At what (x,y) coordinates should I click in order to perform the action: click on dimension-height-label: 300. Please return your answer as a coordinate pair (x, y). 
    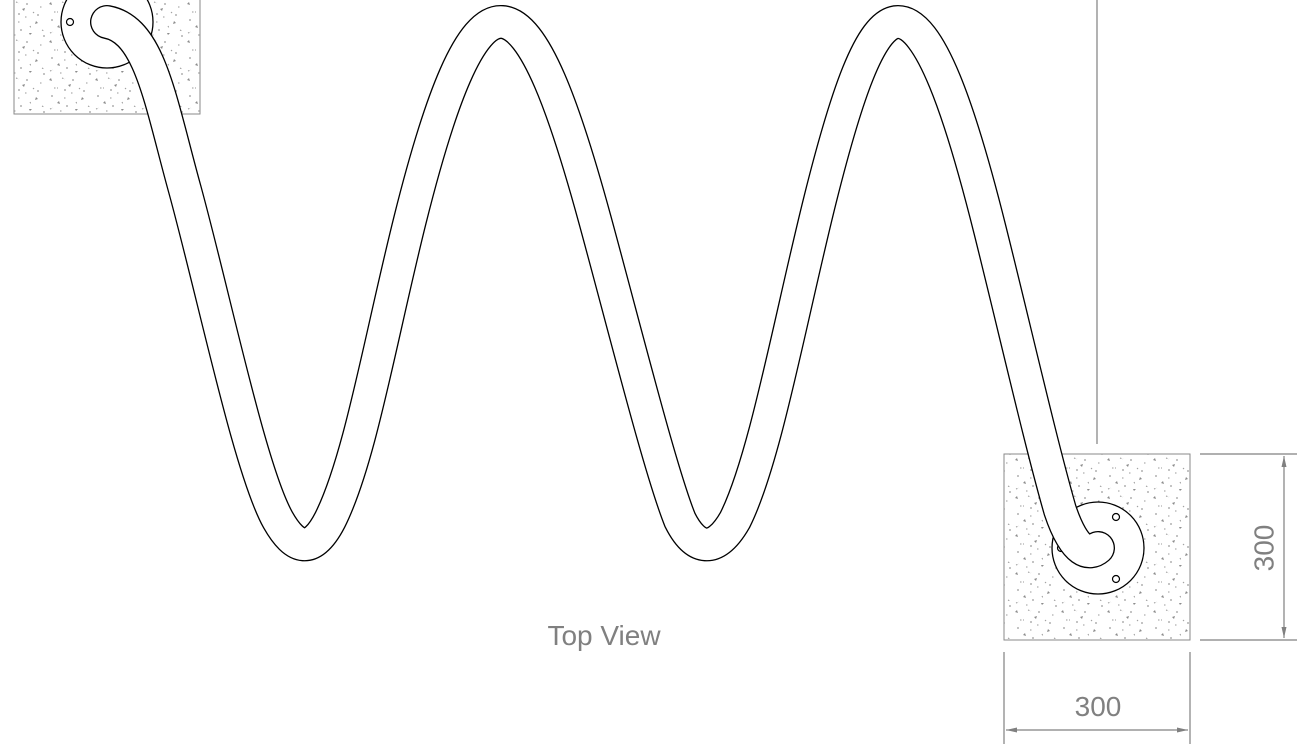
    Looking at the image, I should click on (1263, 548).